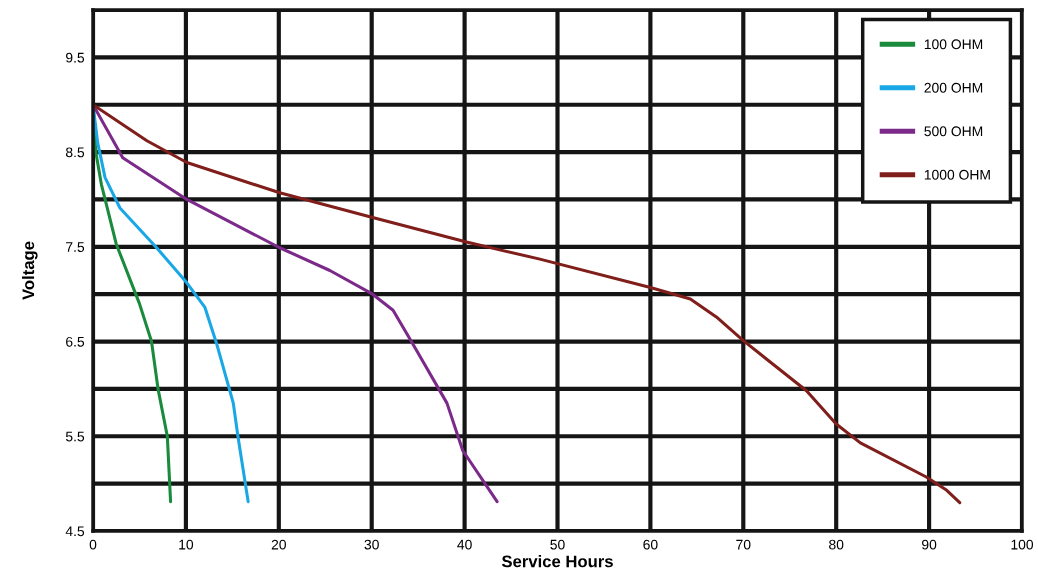  I want to click on x-tick-label: 10, so click(186, 544).